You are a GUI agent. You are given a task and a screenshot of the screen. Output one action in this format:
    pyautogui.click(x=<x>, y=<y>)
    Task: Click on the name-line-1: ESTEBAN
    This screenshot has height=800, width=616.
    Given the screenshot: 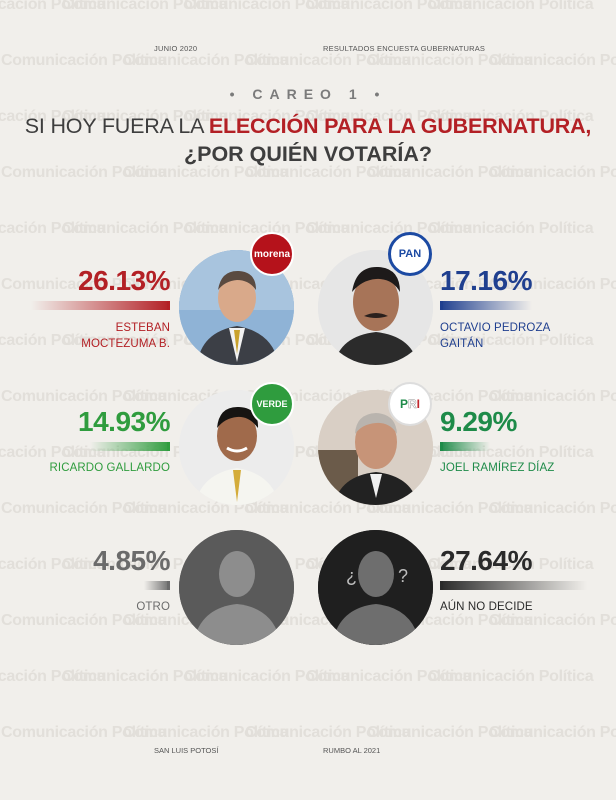 What is the action you would take?
    pyautogui.click(x=142, y=328)
    